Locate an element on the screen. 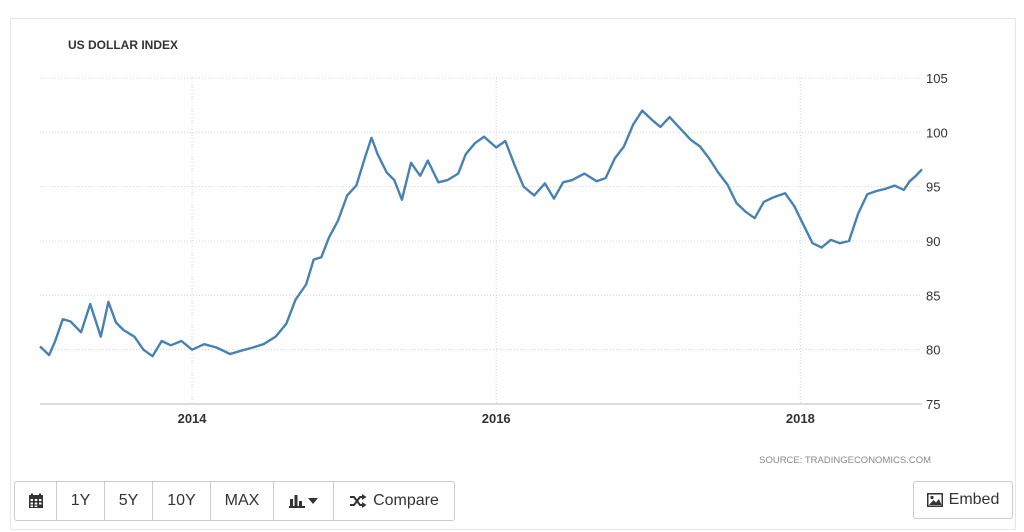 The image size is (1024, 532). y-tick-label: 105 is located at coordinates (937, 78).